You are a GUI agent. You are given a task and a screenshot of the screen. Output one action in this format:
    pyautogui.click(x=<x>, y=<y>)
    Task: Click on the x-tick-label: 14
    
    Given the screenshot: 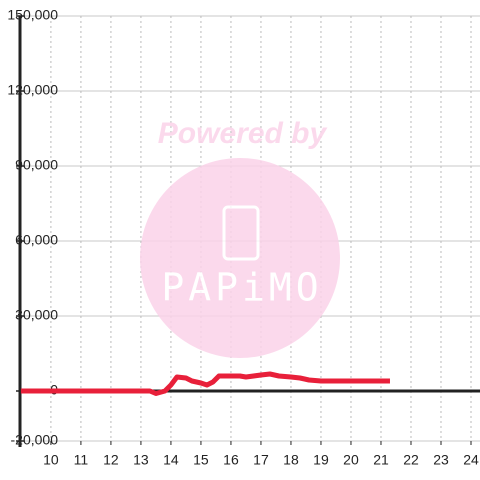 What is the action you would take?
    pyautogui.click(x=171, y=460)
    